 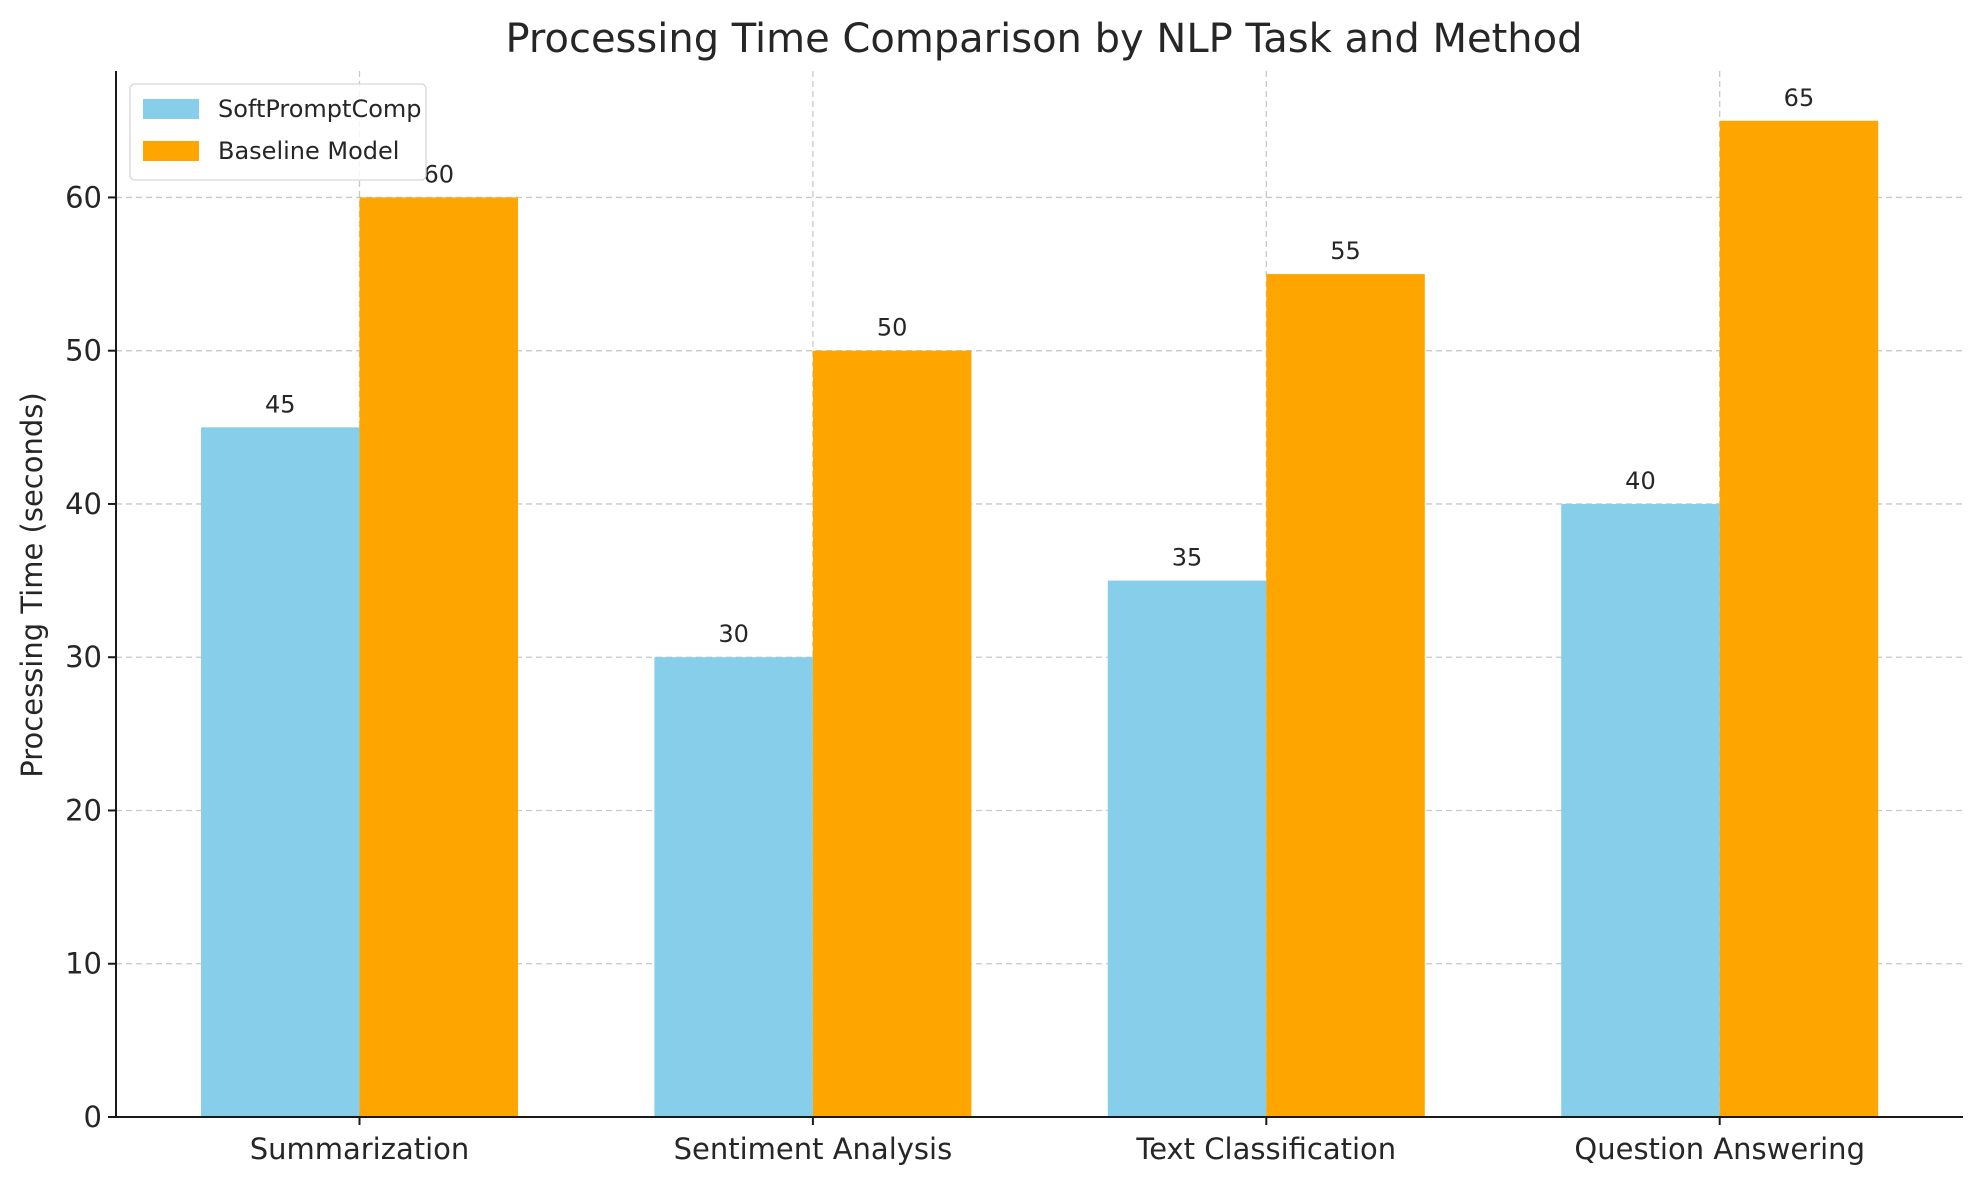 I want to click on y-tick-label: 60, so click(x=83, y=197).